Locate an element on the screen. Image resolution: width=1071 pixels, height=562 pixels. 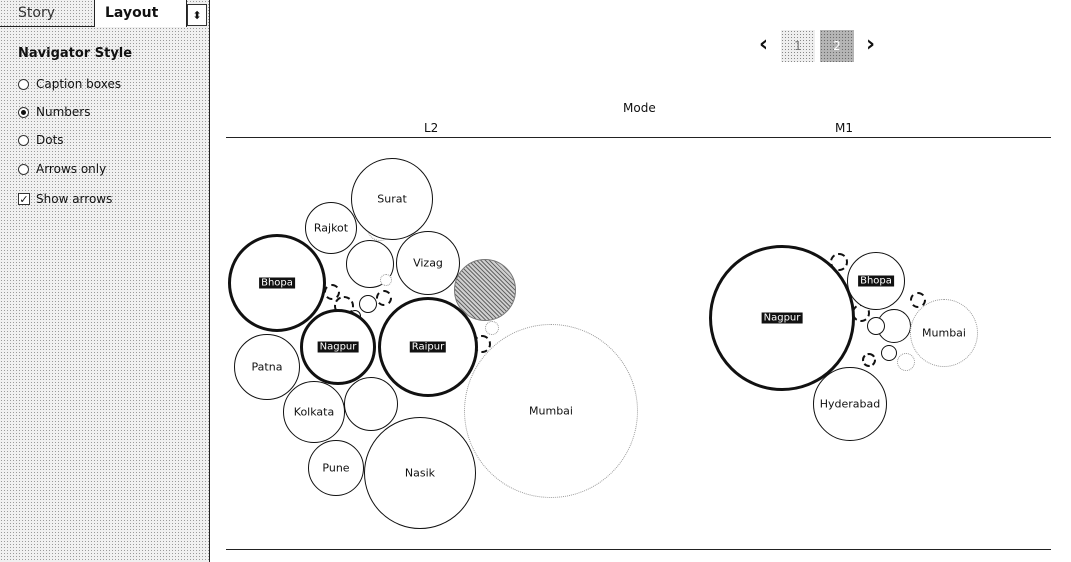
navigator-style-title: Navigator Style is located at coordinates (75, 53).